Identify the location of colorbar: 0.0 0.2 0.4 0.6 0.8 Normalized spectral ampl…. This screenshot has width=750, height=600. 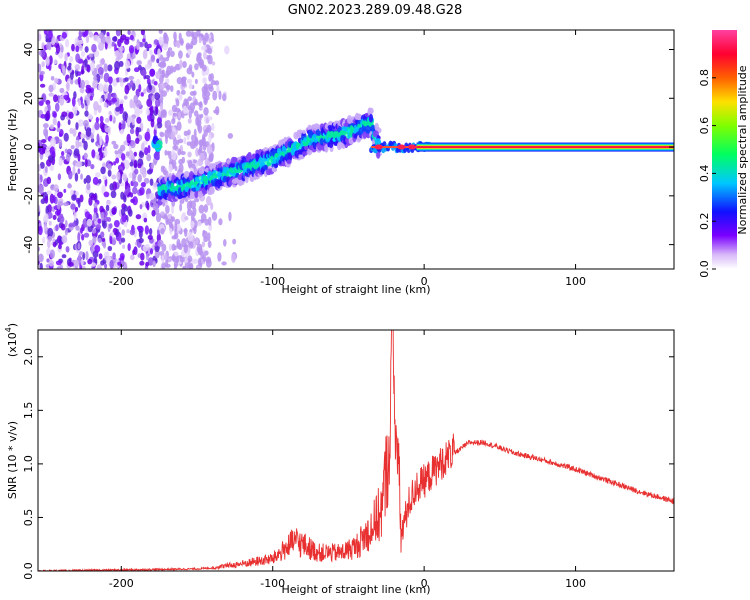
(723, 154).